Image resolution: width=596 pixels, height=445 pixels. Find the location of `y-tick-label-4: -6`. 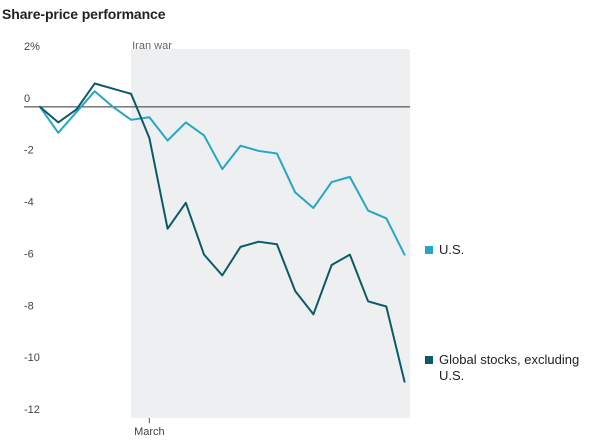

y-tick-label-4: -6 is located at coordinates (29, 254).